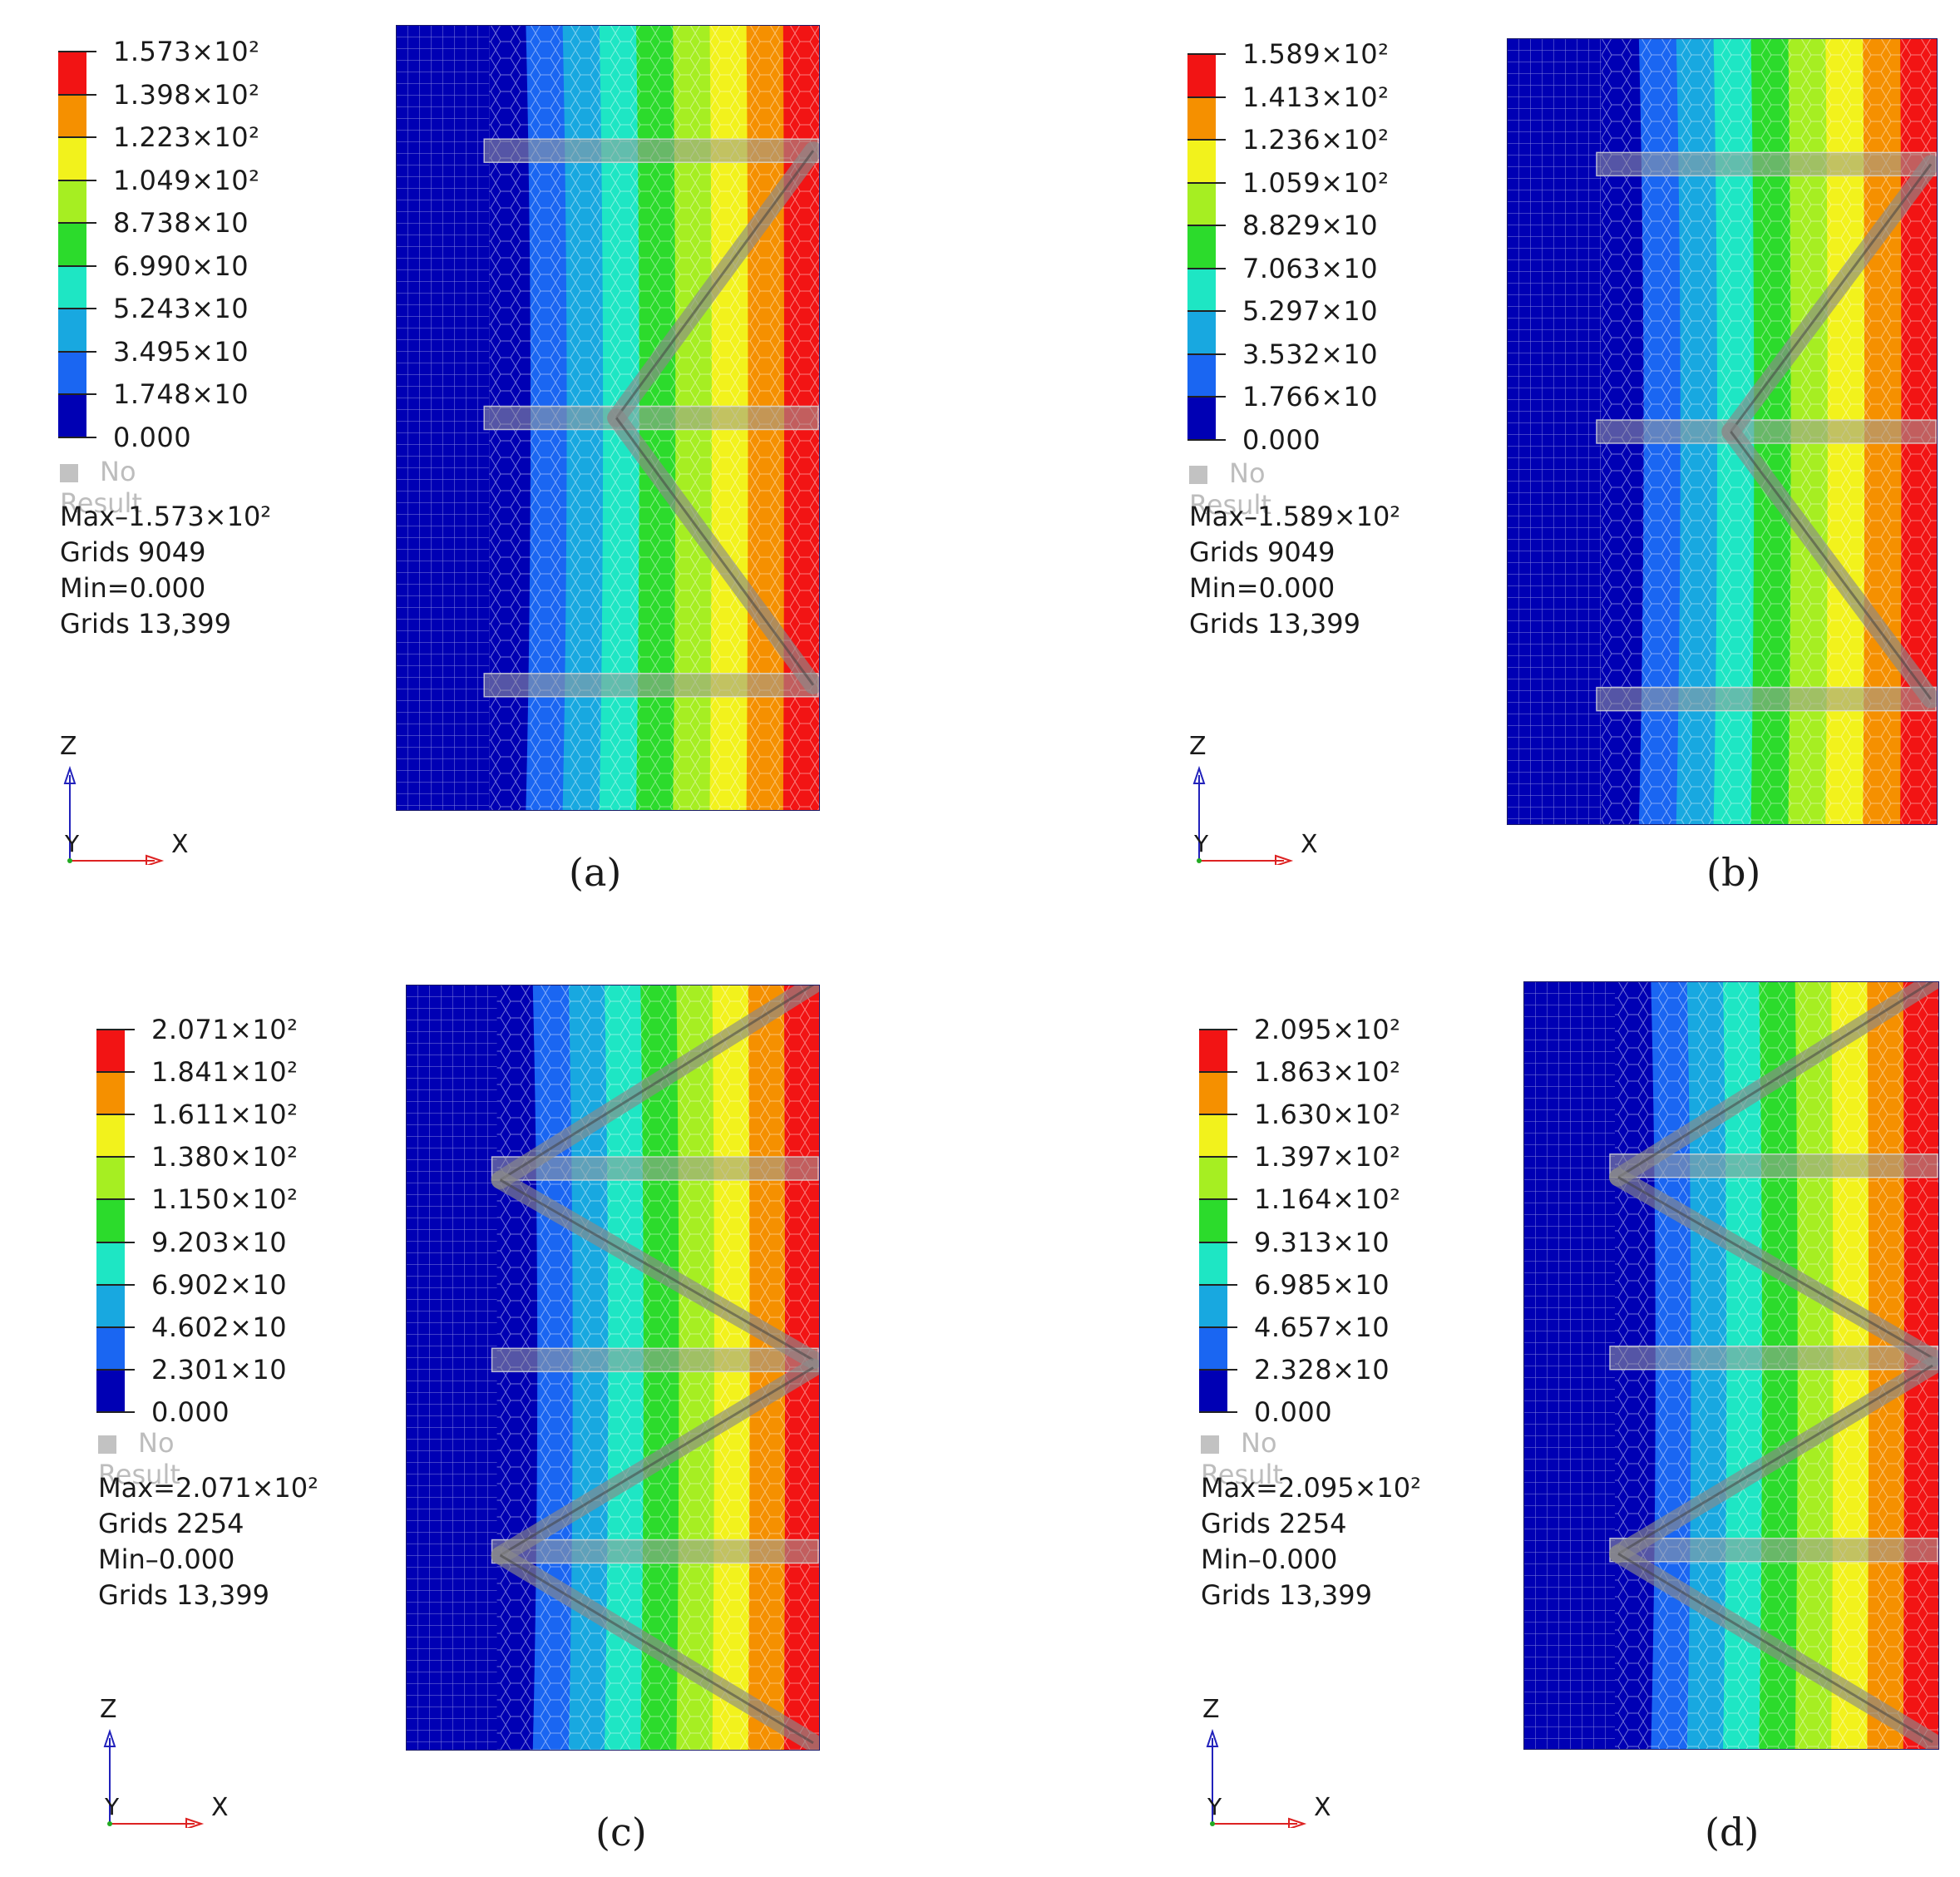 The width and height of the screenshot is (1960, 1877). What do you see at coordinates (1328, 1115) in the screenshot?
I see `legend-value: 1.630×10²` at bounding box center [1328, 1115].